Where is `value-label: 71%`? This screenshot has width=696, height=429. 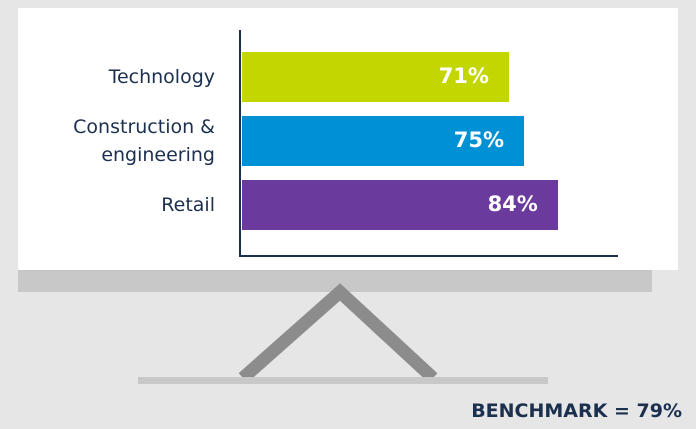
value-label: 71% is located at coordinates (463, 76).